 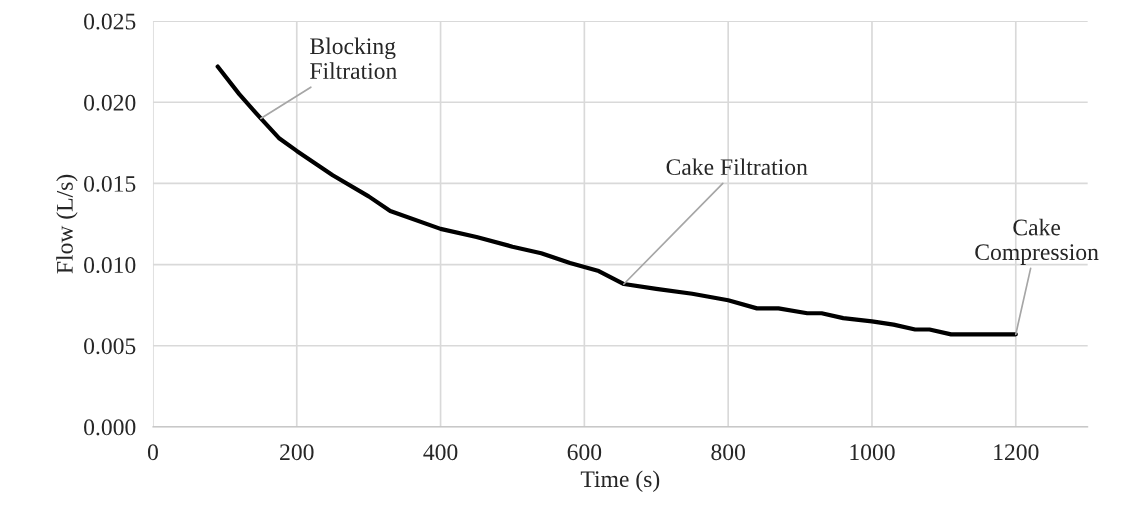 I want to click on x-tick-label: 1000, so click(x=872, y=452).